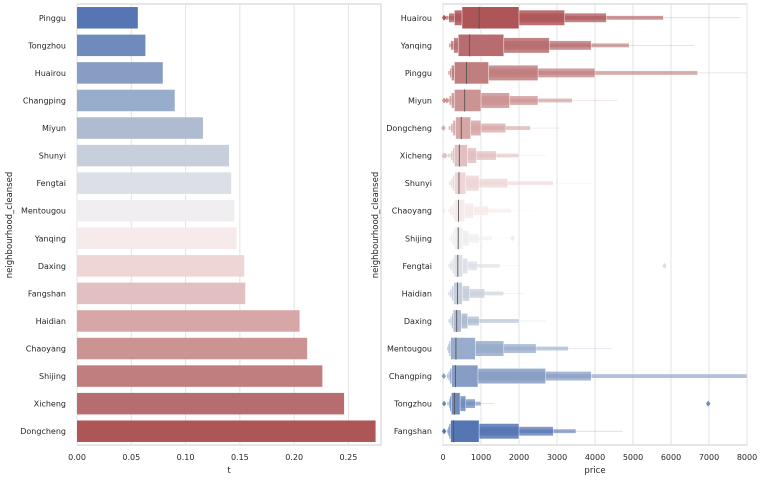  I want to click on bar-x-tick-label: 0.05, so click(131, 457).